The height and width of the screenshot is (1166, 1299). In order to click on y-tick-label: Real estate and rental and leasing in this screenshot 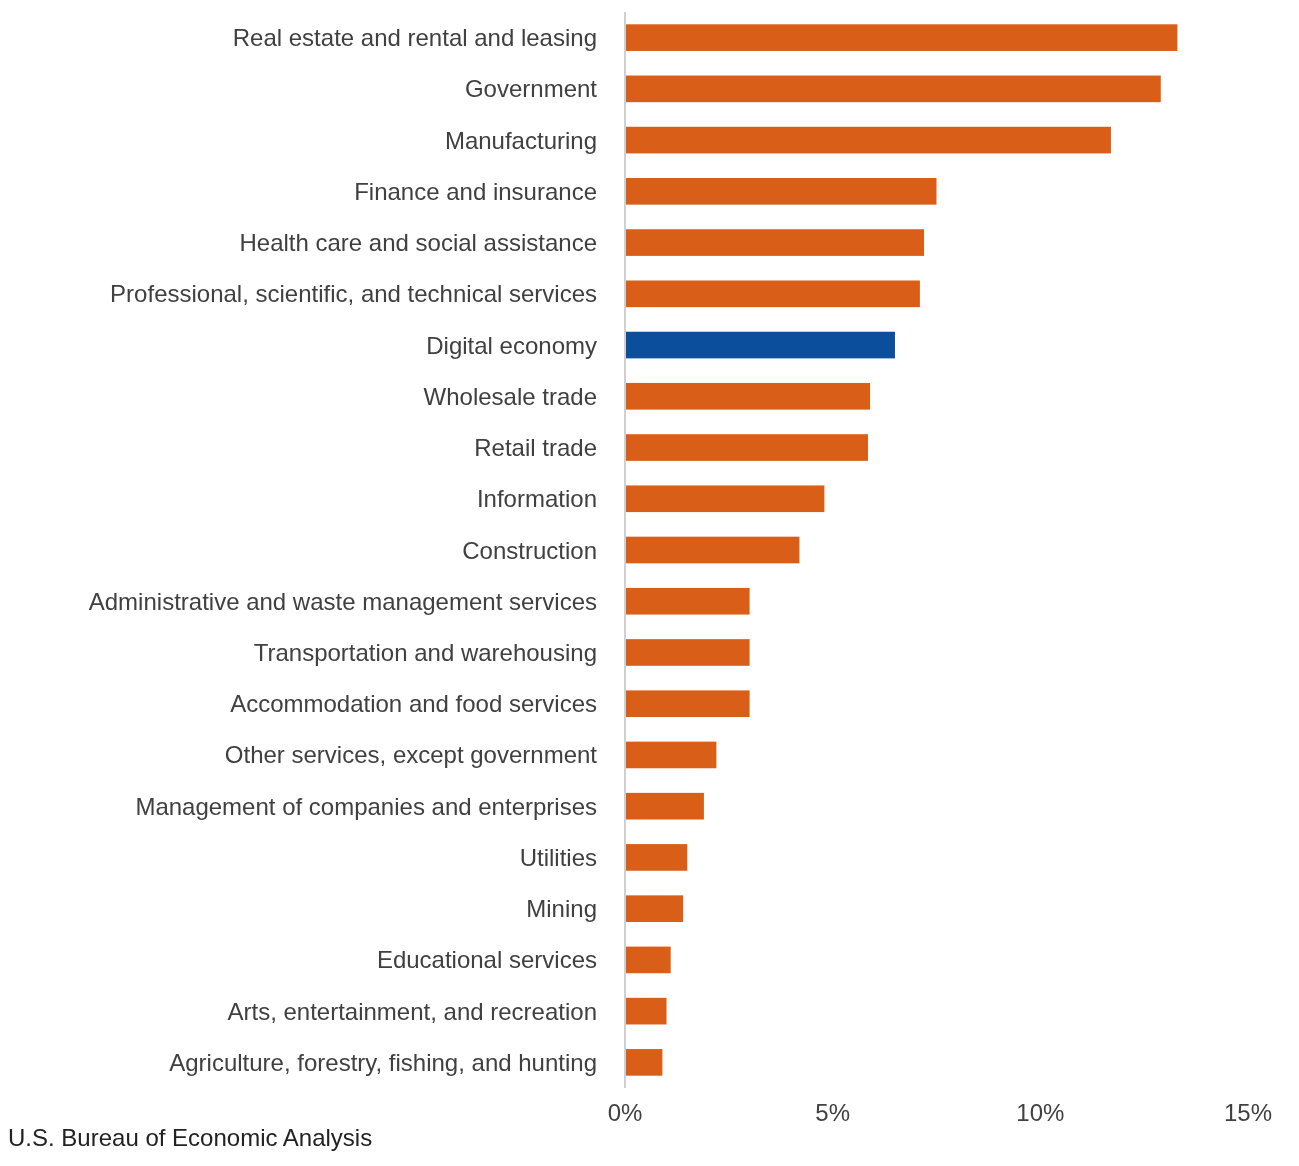, I will do `click(414, 38)`.